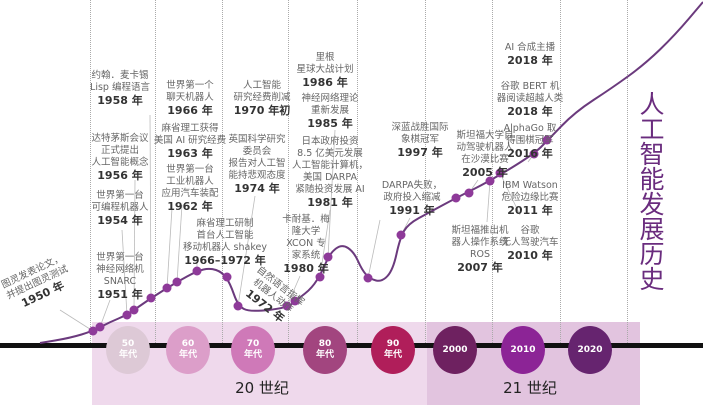 The image size is (703, 417). Describe the element at coordinates (330, 165) in the screenshot. I see `event-text: 人工智能计算机，` at that location.